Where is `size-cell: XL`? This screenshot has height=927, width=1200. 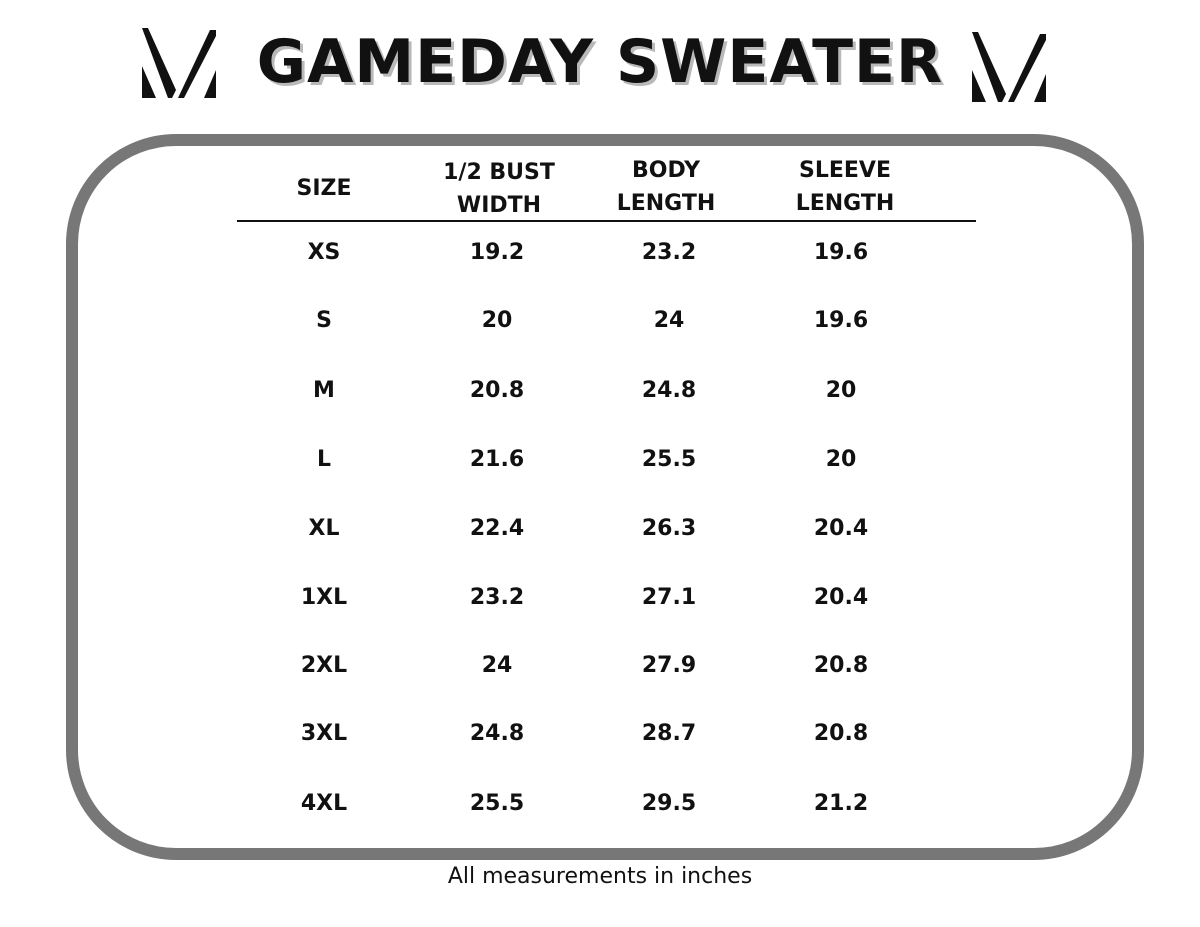
size-cell: XL is located at coordinates (324, 528).